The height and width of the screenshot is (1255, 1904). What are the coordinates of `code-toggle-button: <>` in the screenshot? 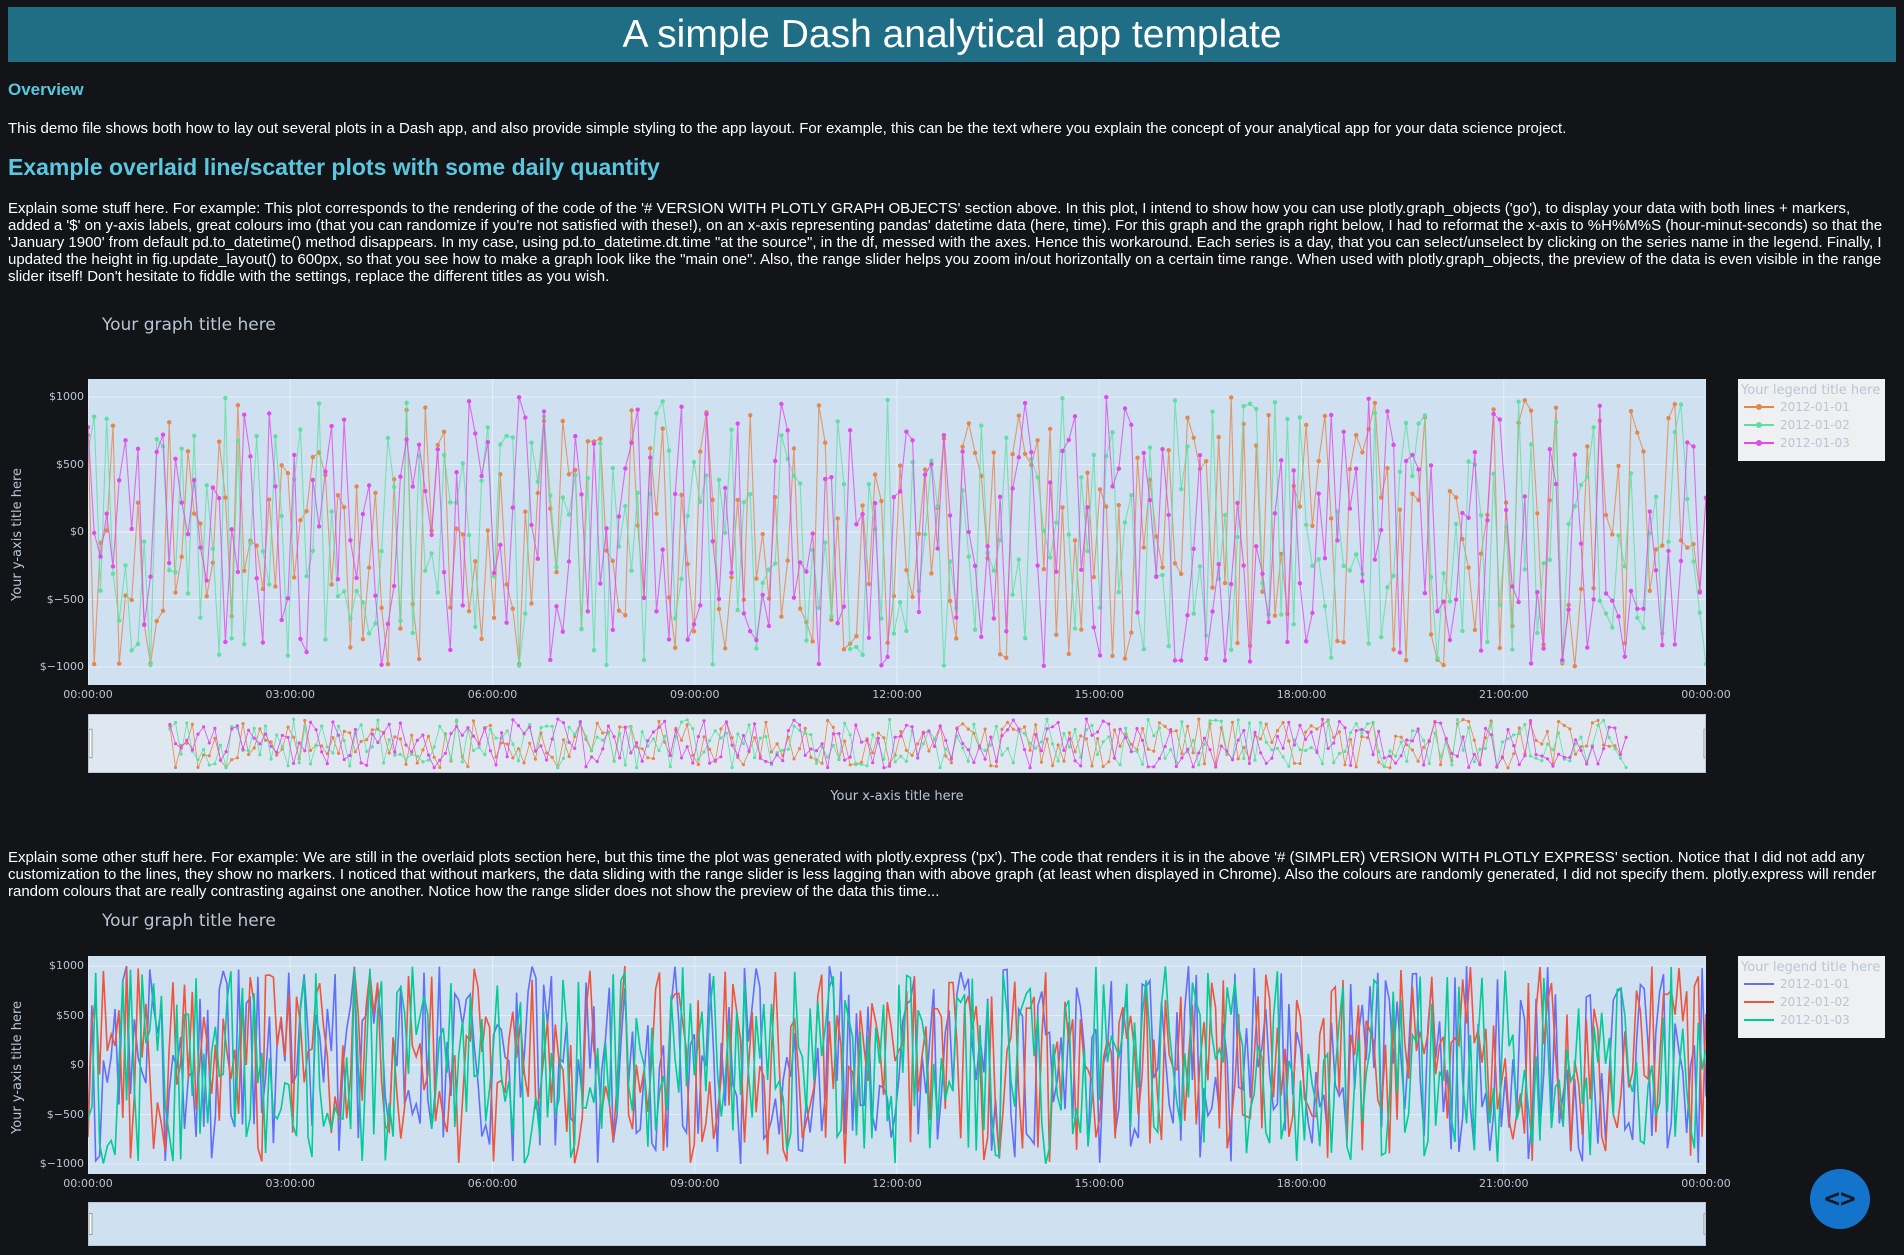 It's located at (1840, 1199).